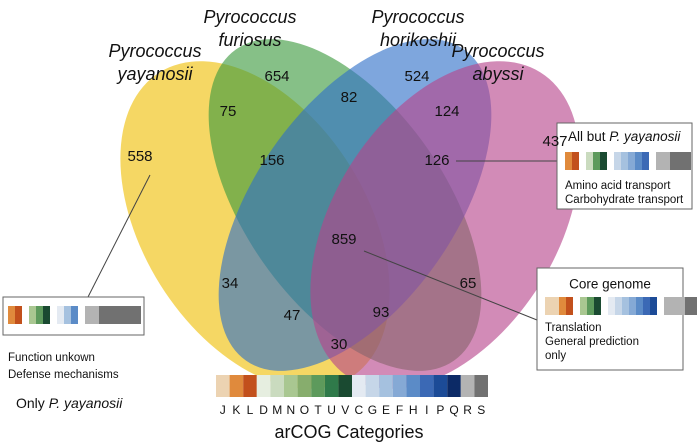 The height and width of the screenshot is (444, 697). What do you see at coordinates (624, 200) in the screenshot?
I see `callout-text: Carbohydrate transport` at bounding box center [624, 200].